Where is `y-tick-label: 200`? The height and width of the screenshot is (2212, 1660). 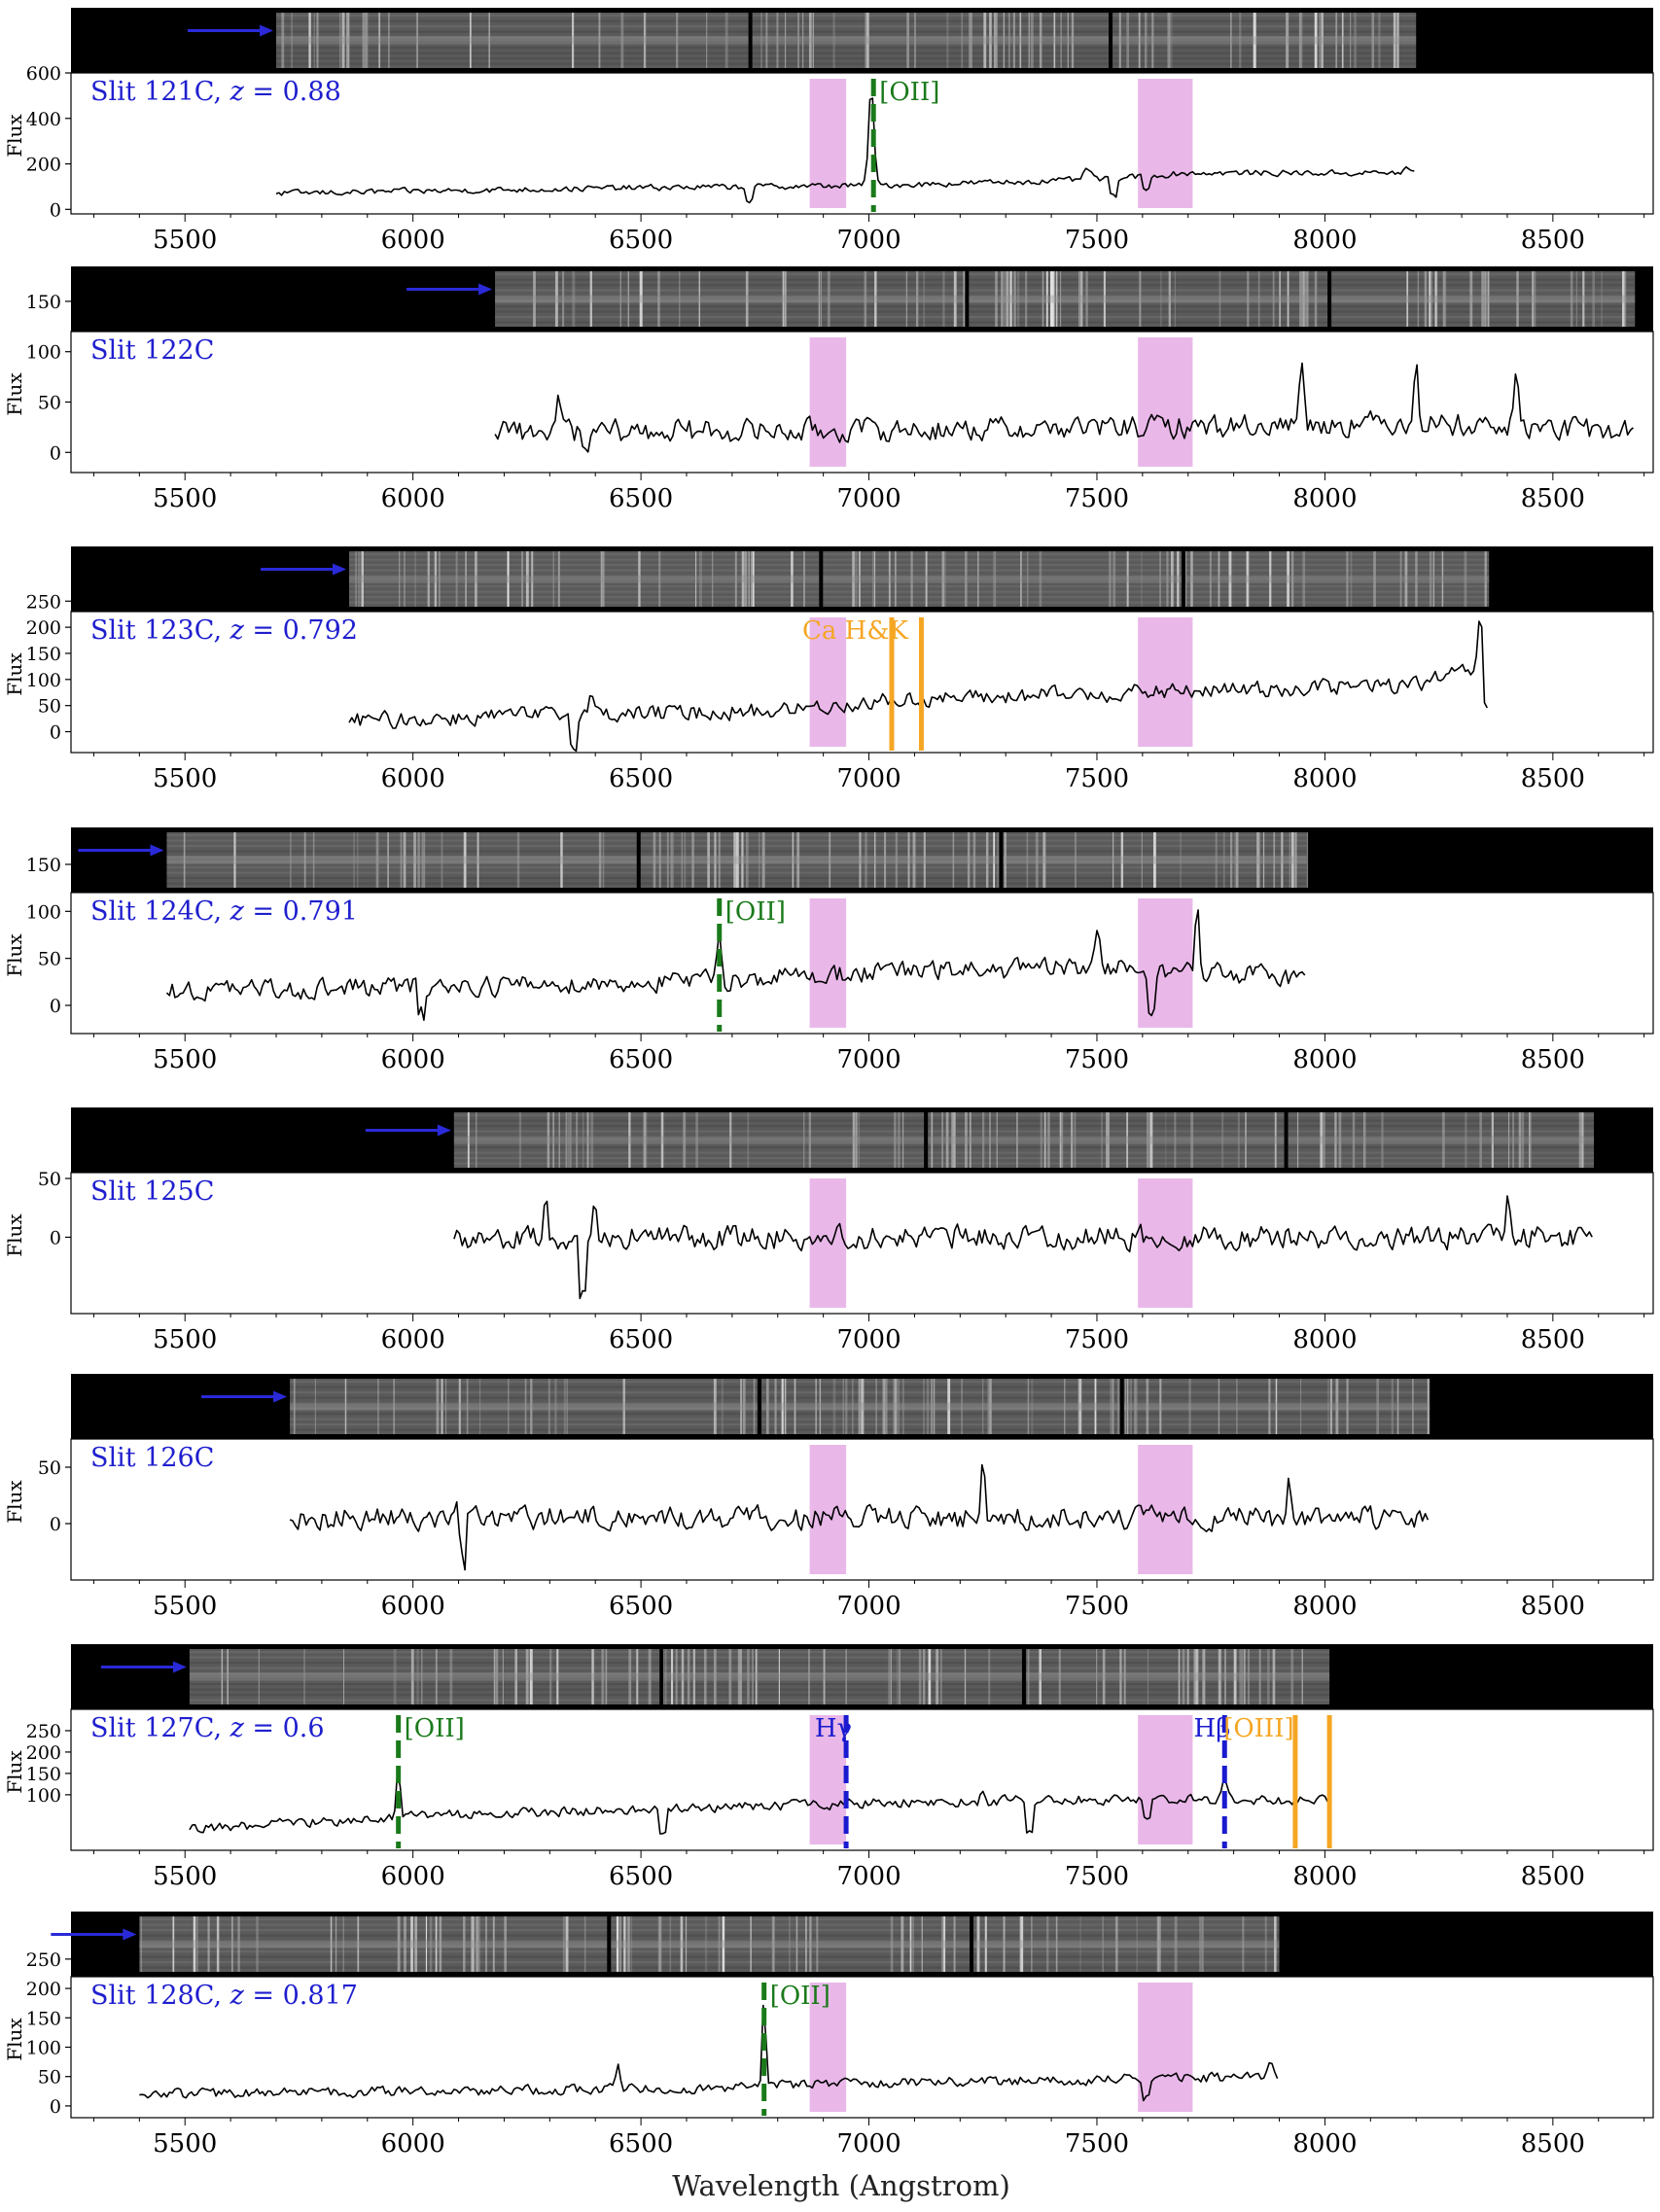
y-tick-label: 200 is located at coordinates (43, 1989).